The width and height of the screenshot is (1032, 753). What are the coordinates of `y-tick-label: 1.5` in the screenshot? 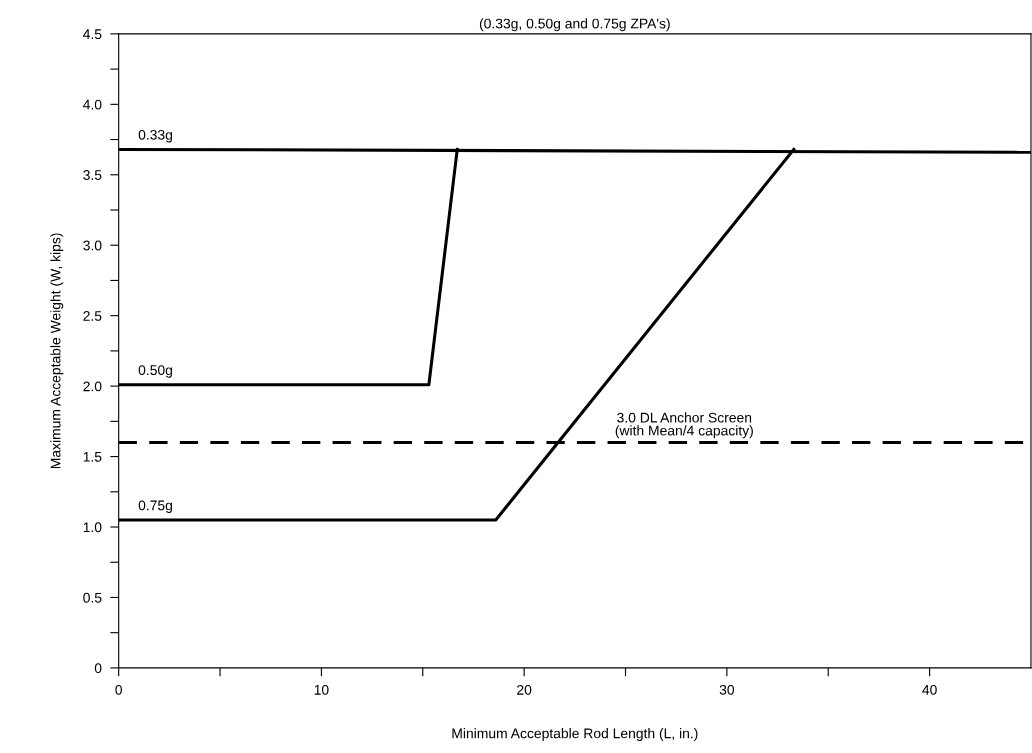 It's located at (92, 457).